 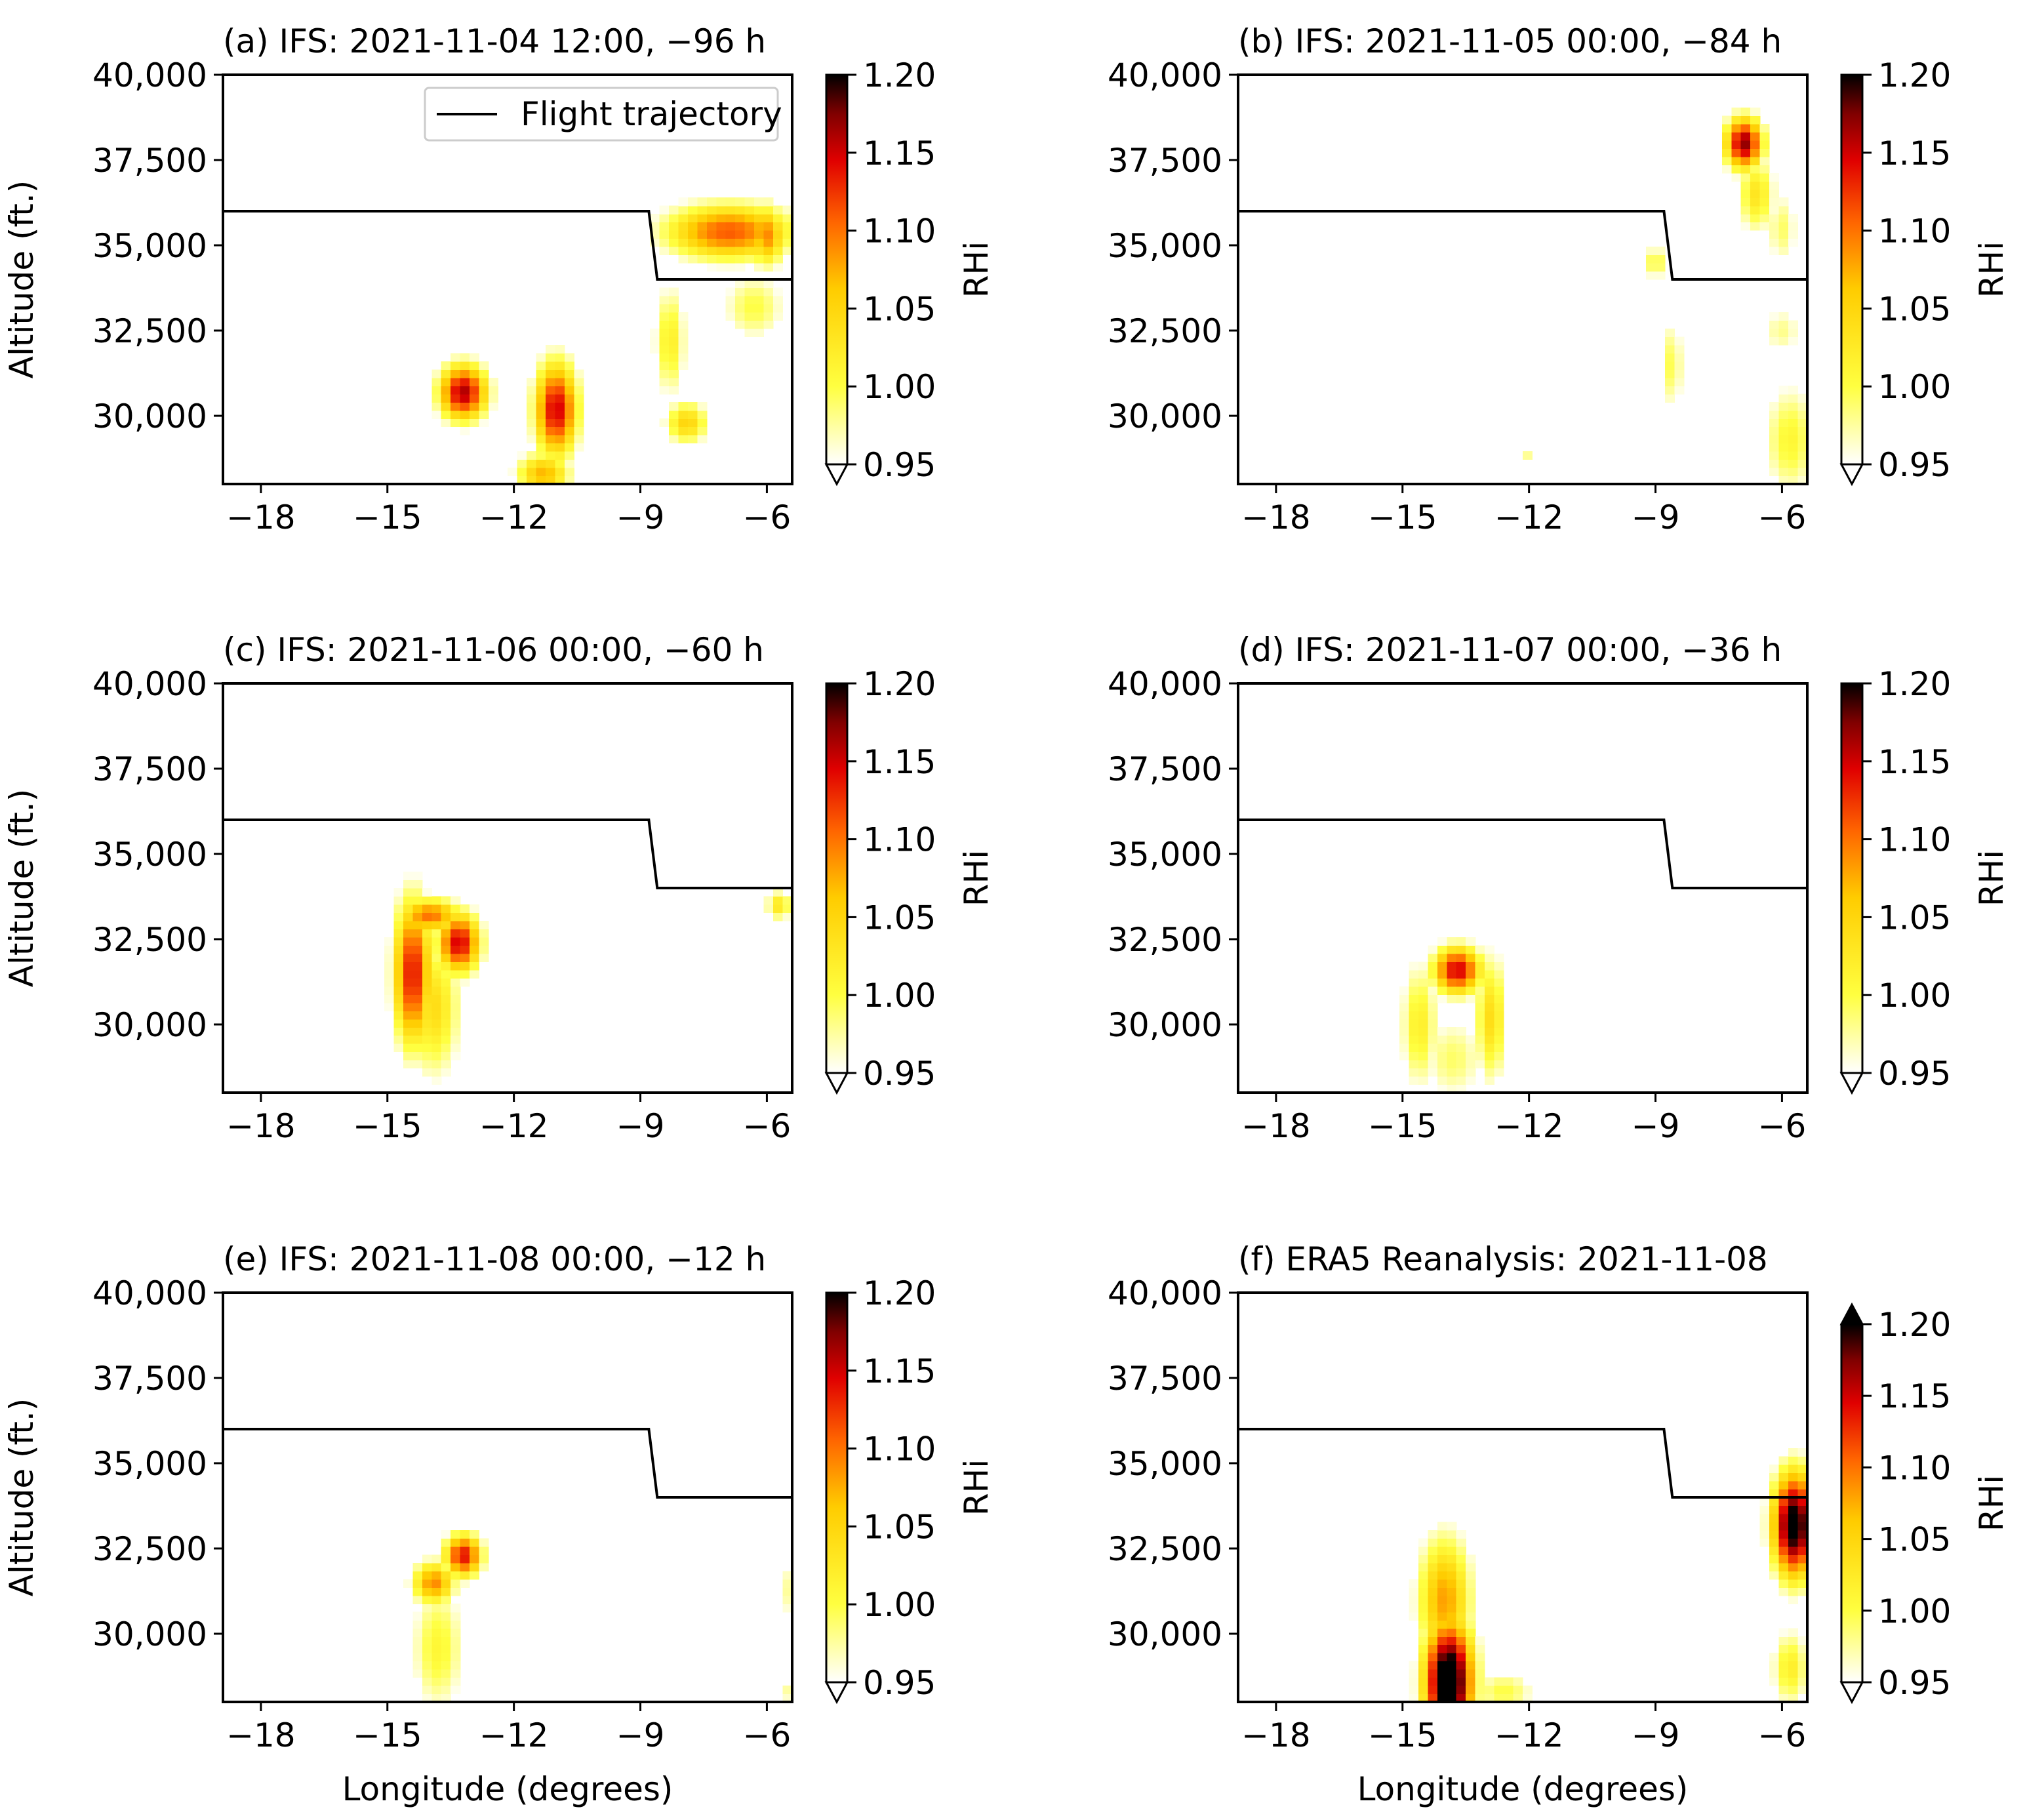 What do you see at coordinates (149, 331) in the screenshot?
I see `y-tick-label: 32,500` at bounding box center [149, 331].